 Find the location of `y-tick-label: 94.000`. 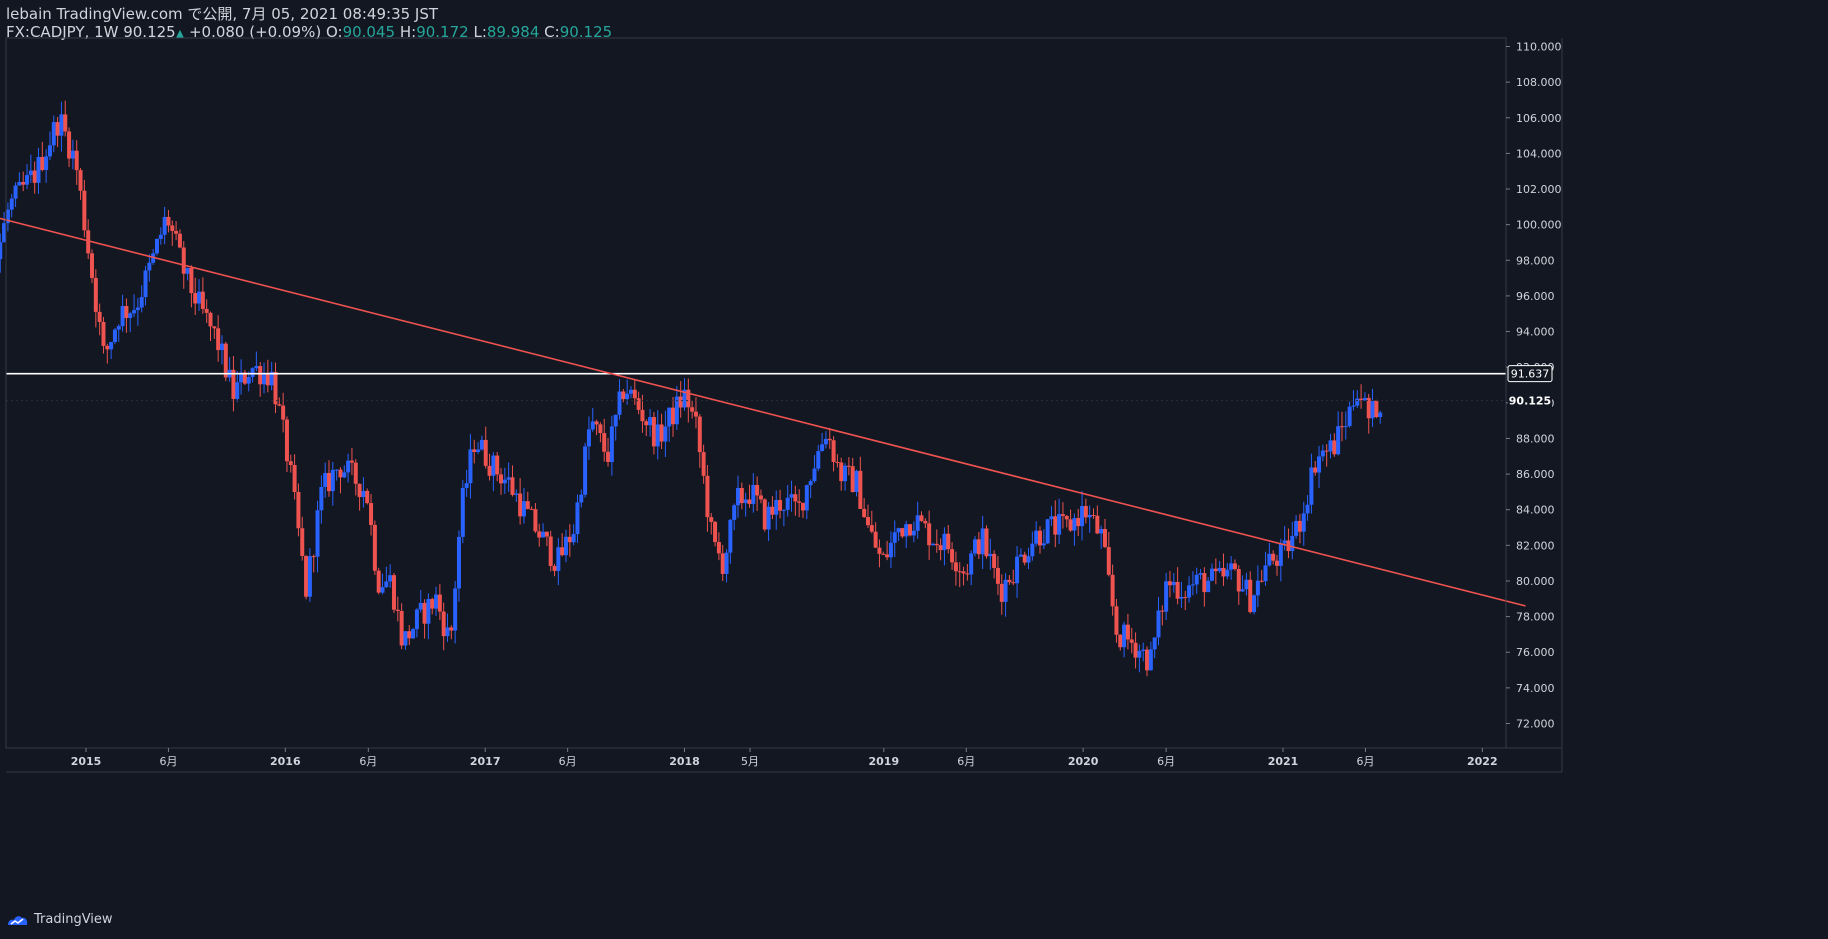

y-tick-label: 94.000 is located at coordinates (1535, 332).